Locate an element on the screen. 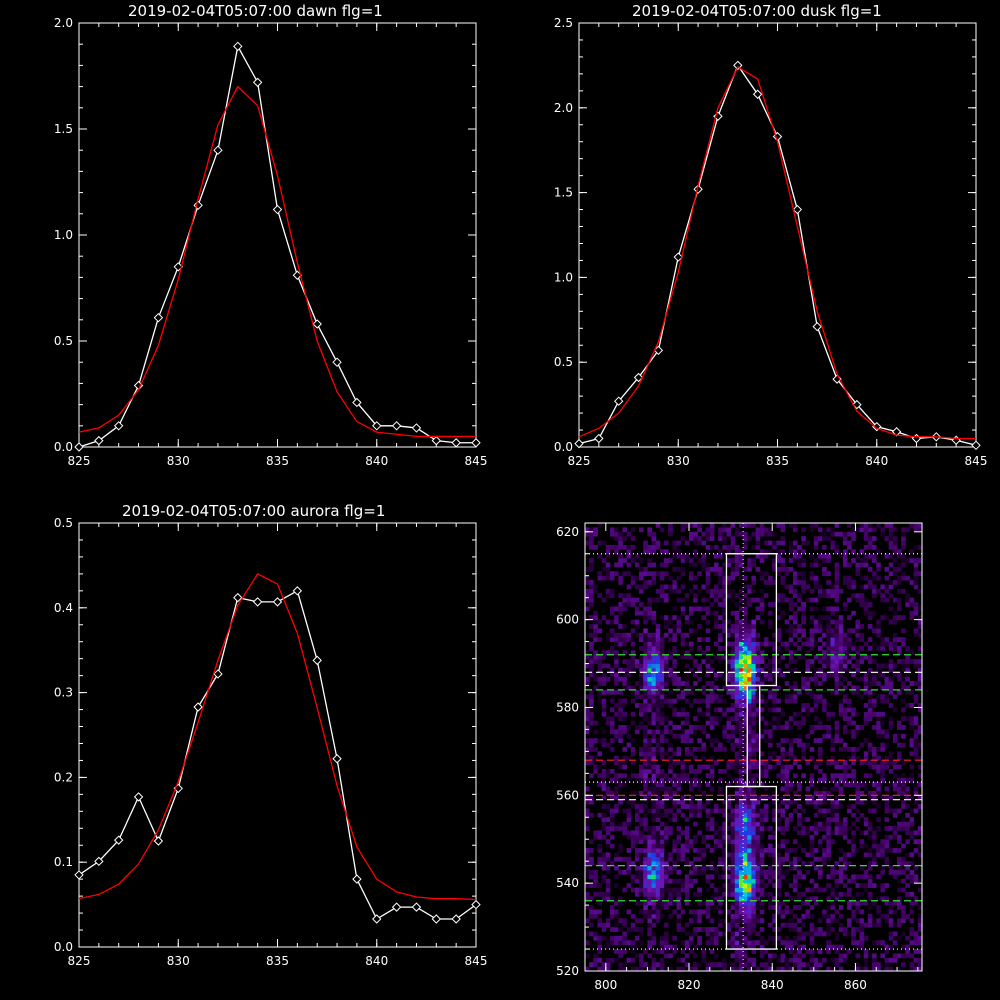 The height and width of the screenshot is (1000, 1000). y-tick-label: 0.4 is located at coordinates (63, 608).